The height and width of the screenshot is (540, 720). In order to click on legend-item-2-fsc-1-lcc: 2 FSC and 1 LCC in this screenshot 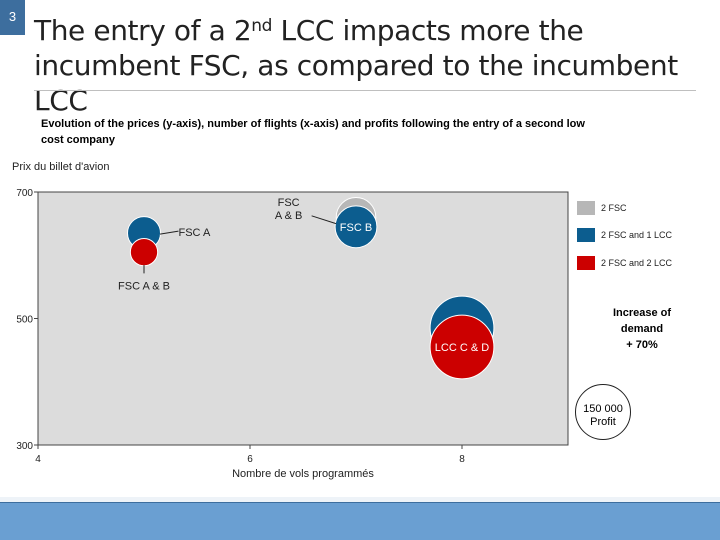, I will do `click(624, 235)`.